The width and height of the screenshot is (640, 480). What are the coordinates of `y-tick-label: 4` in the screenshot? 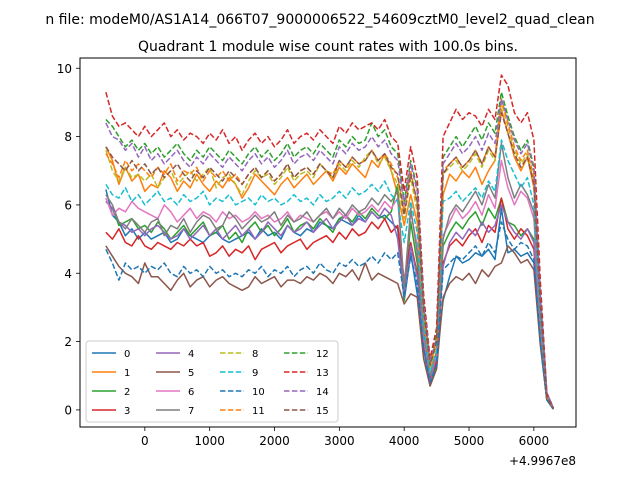 It's located at (68, 274).